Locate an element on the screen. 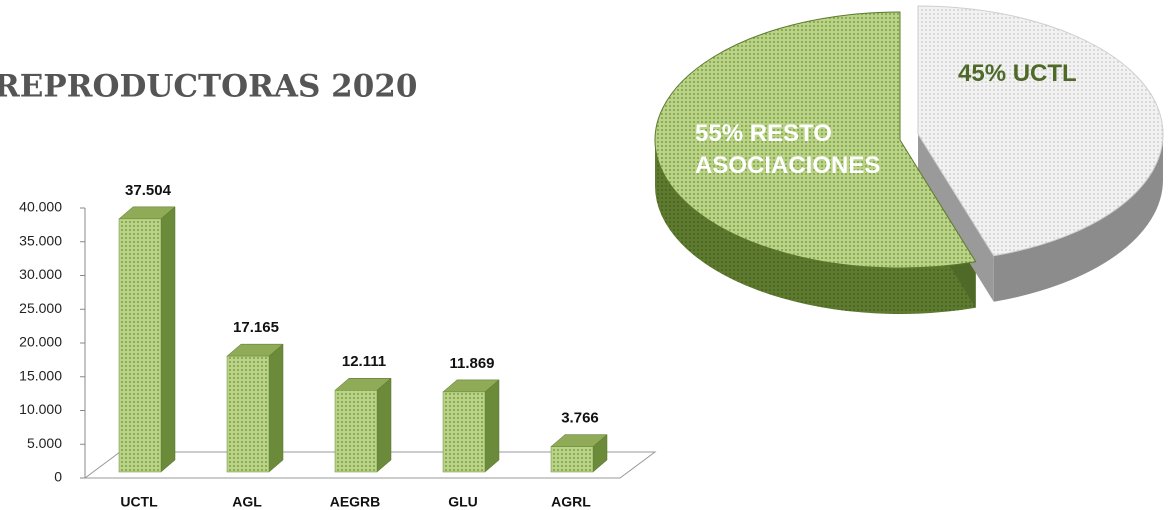 This screenshot has width=1169, height=510. pie-value-label: 45% is located at coordinates (982, 73).